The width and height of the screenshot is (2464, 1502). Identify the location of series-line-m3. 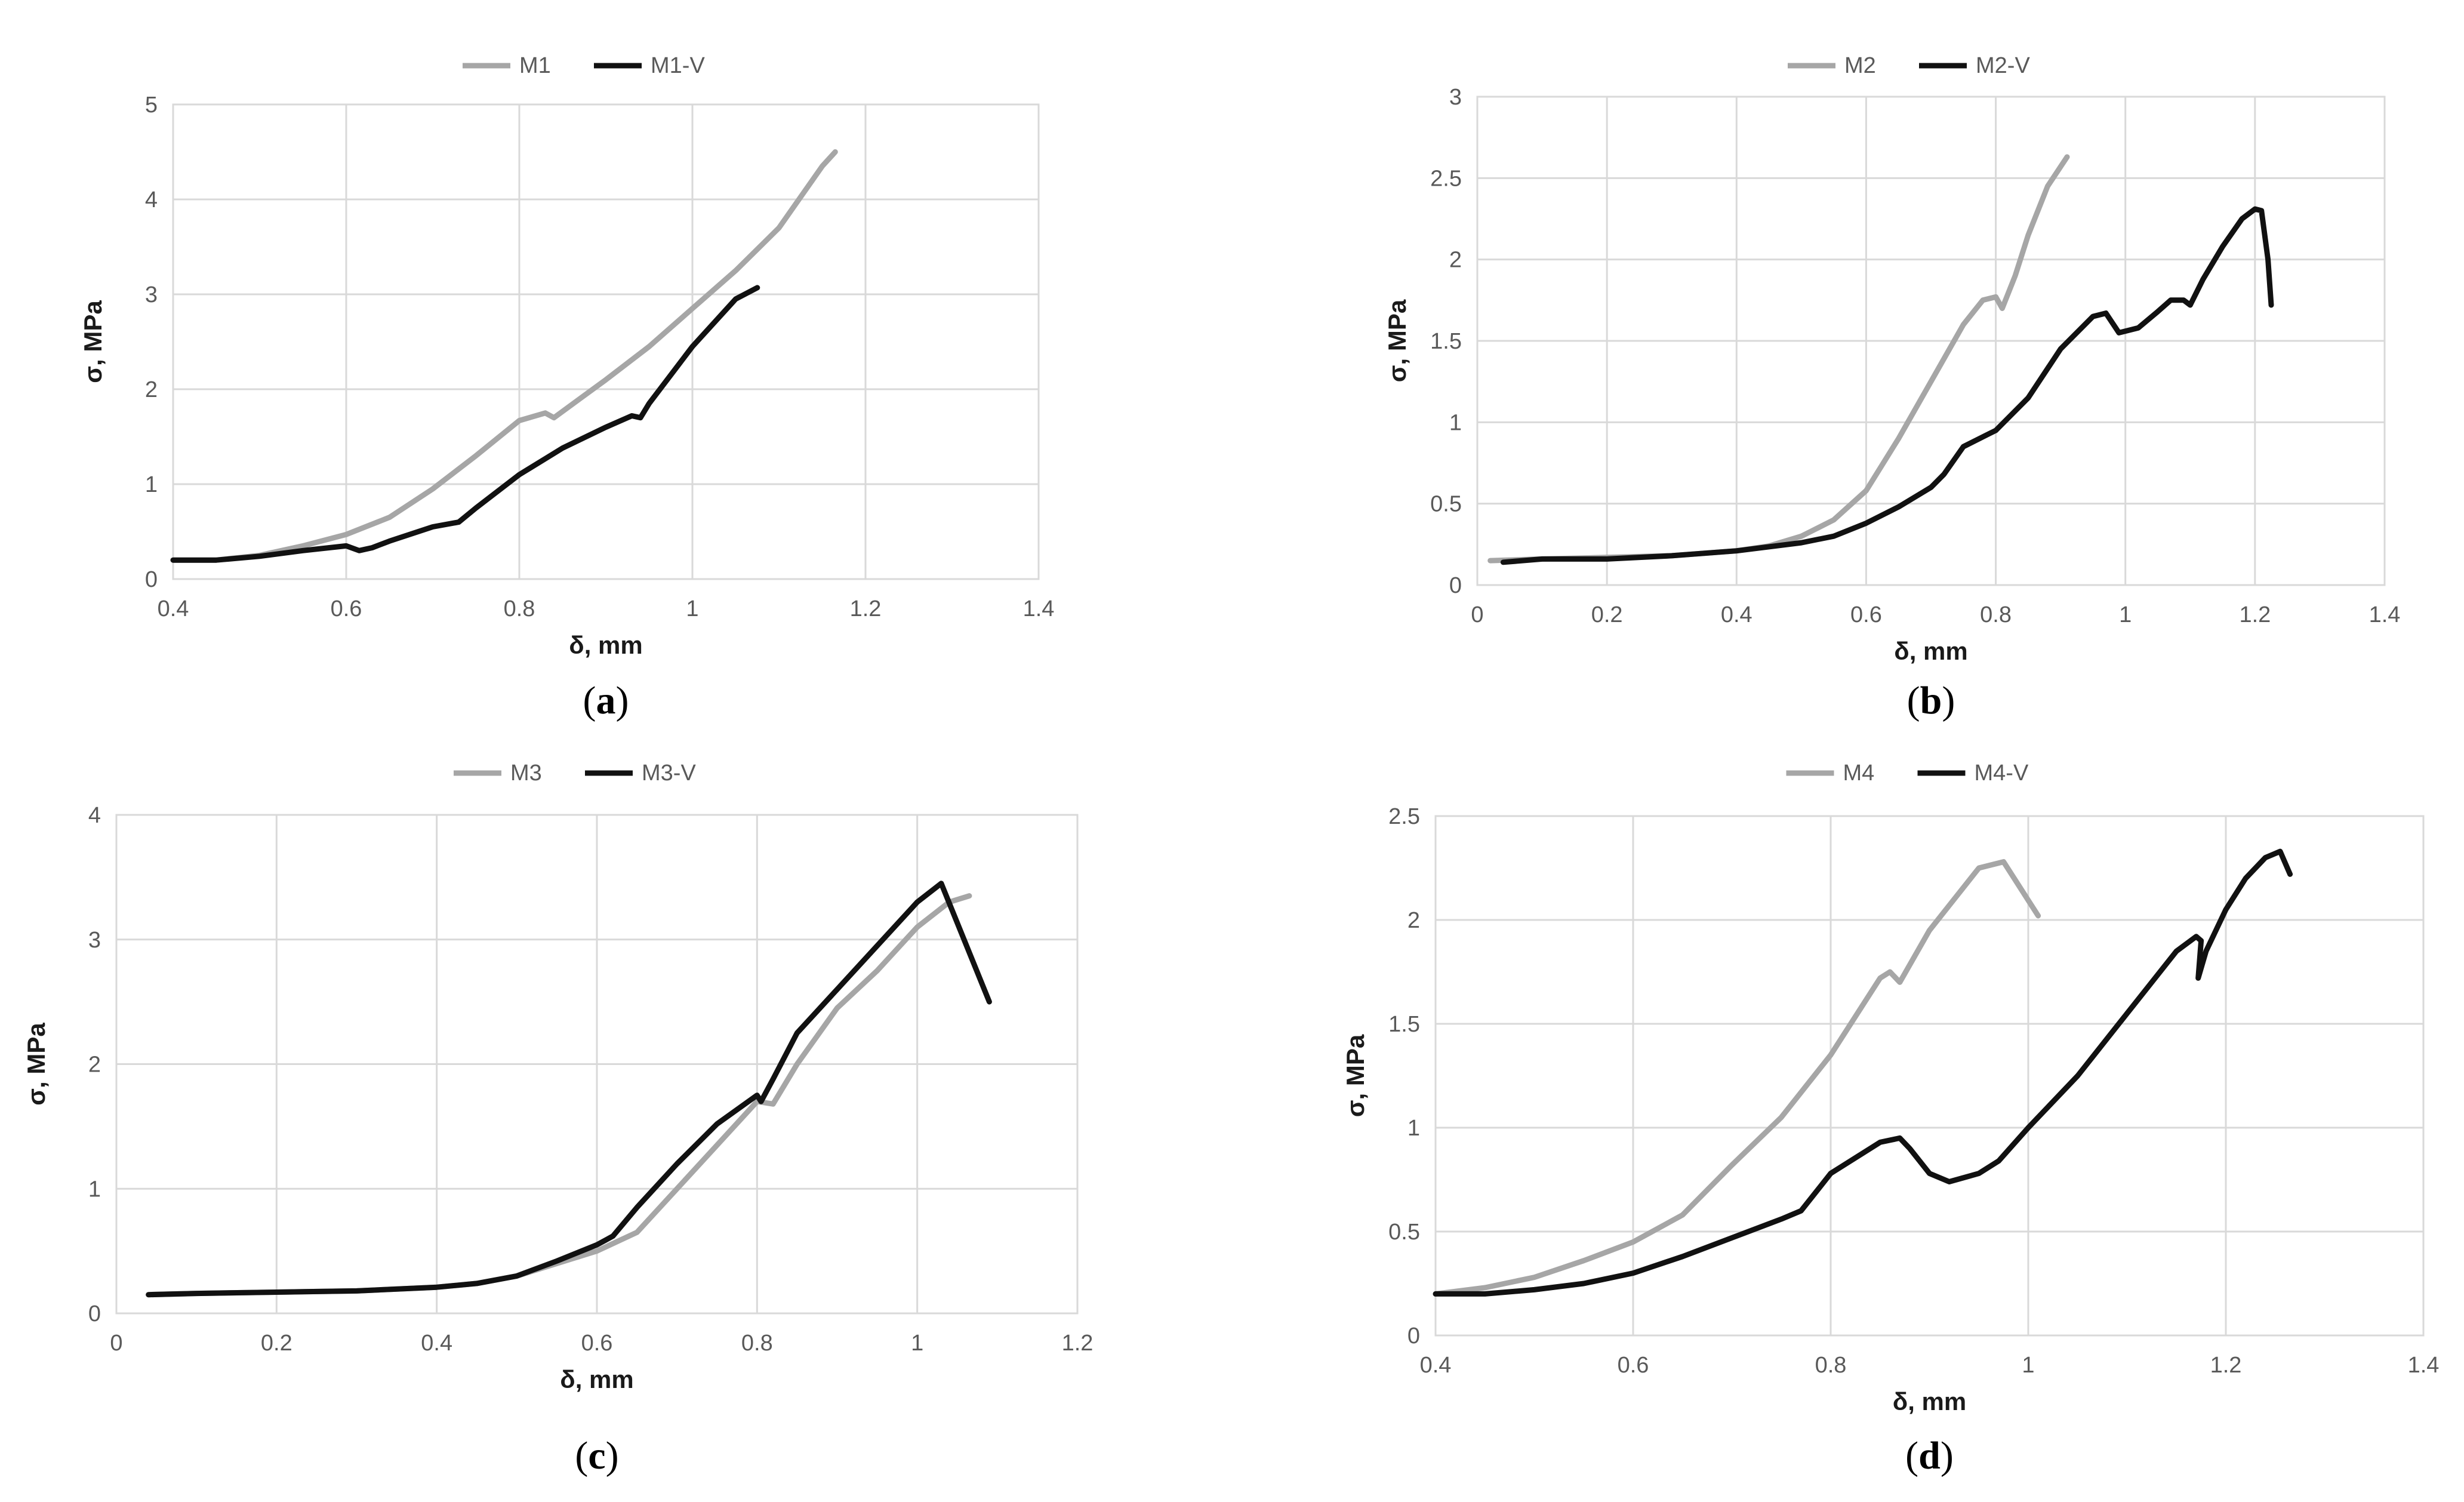
(559, 1095).